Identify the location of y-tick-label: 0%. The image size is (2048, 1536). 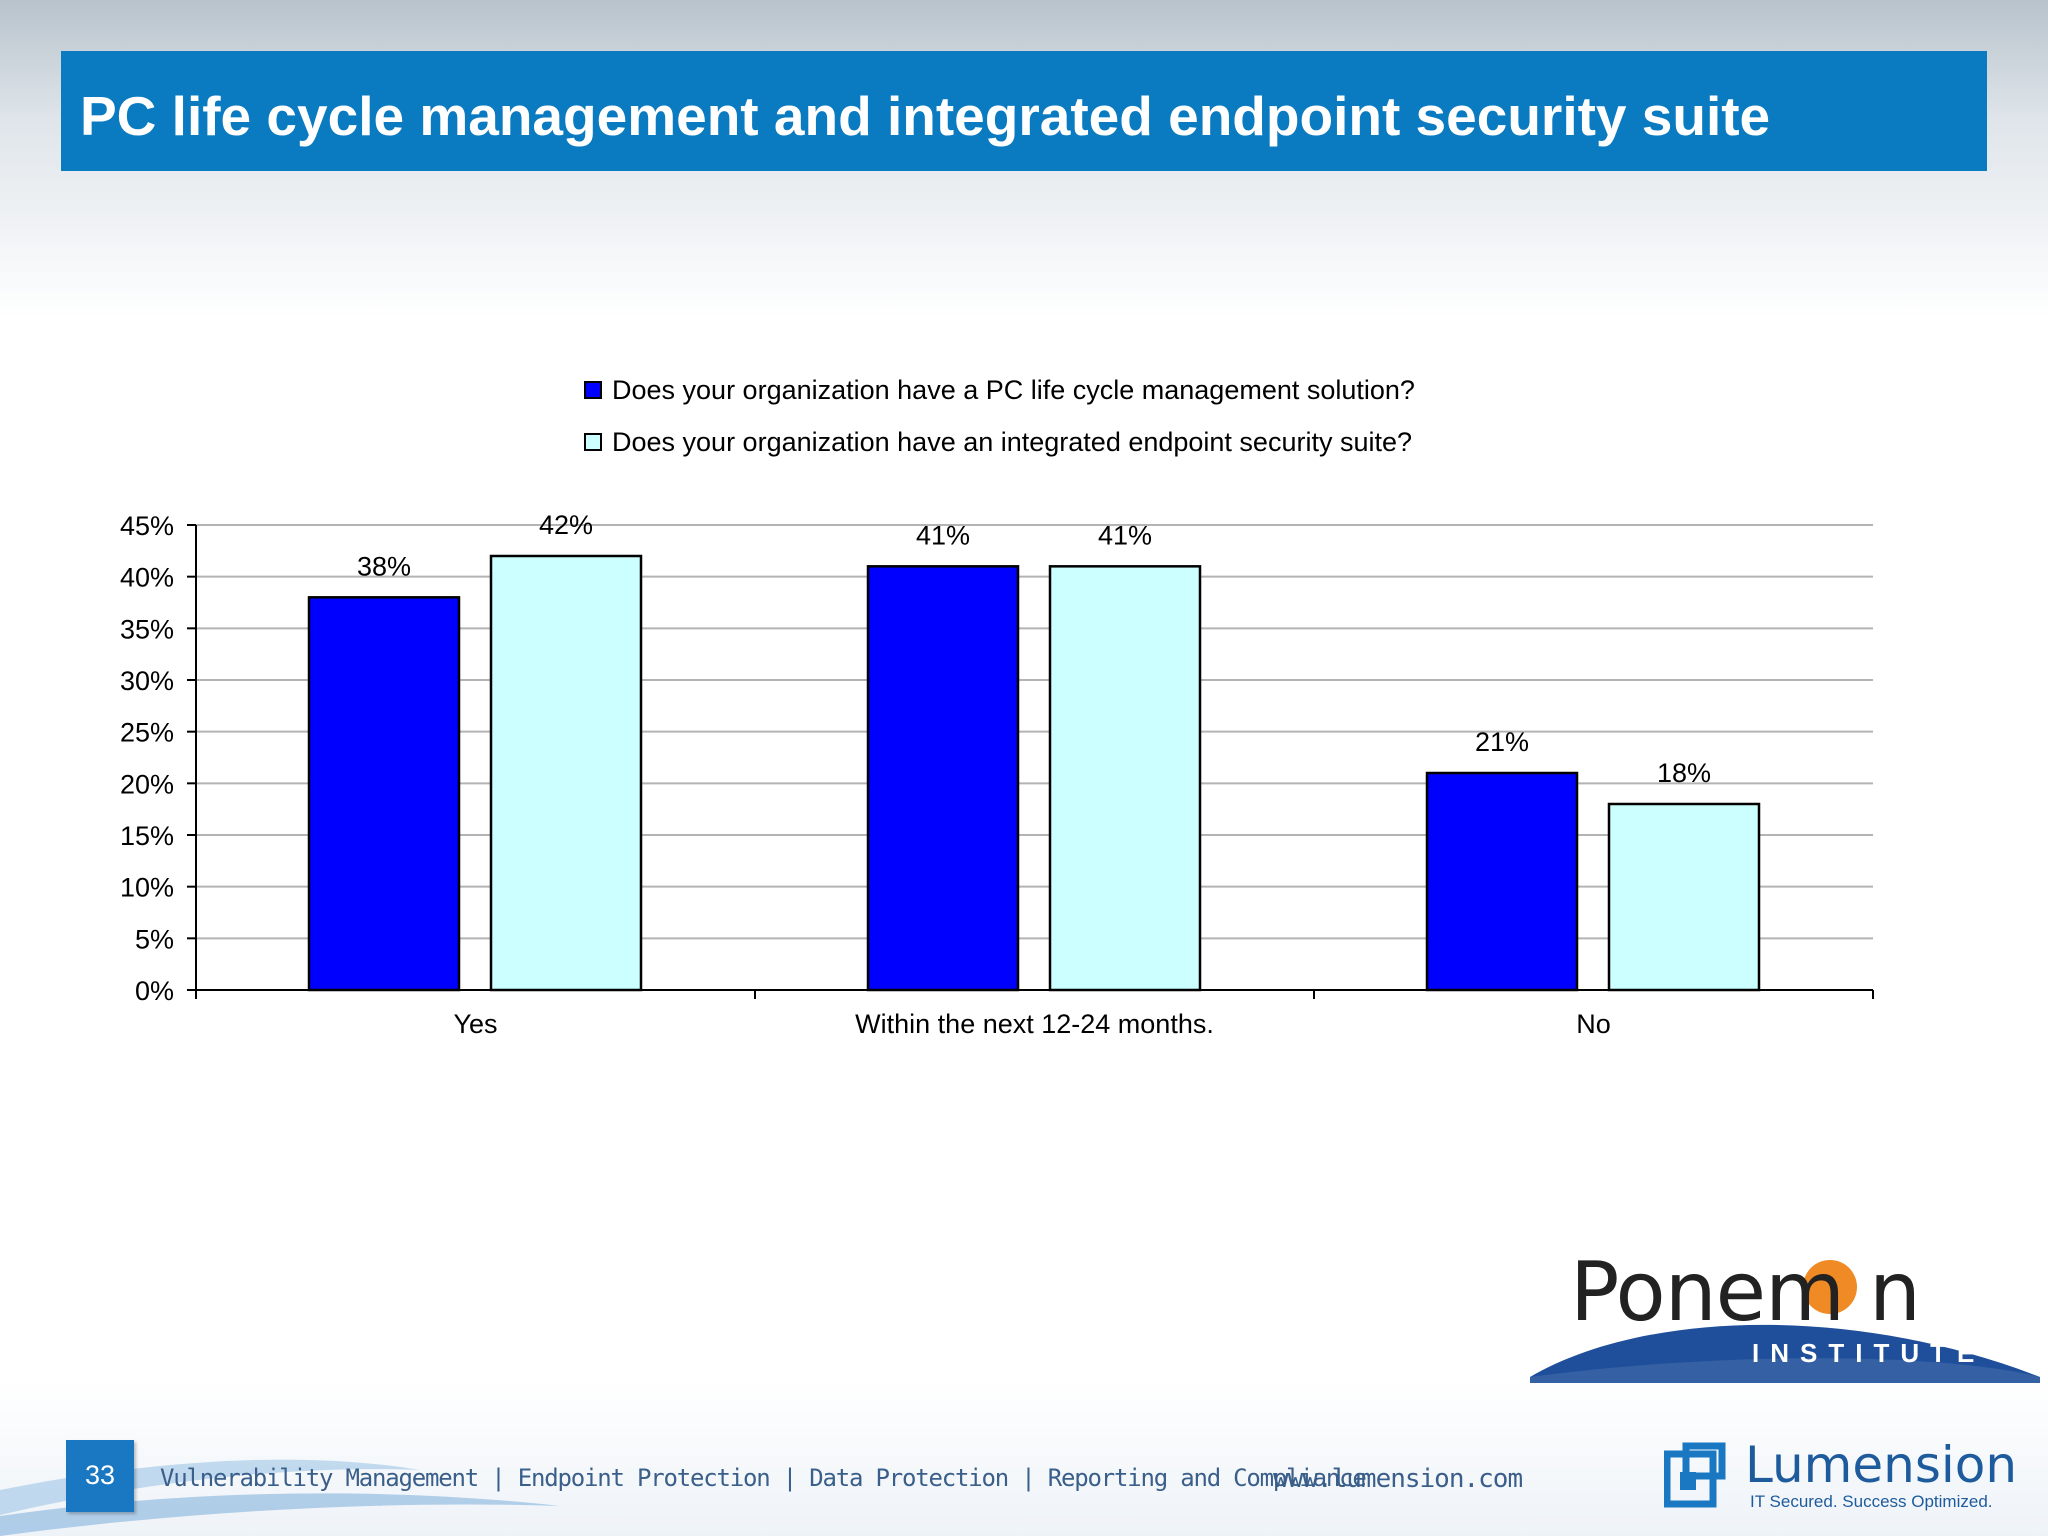
(154, 991).